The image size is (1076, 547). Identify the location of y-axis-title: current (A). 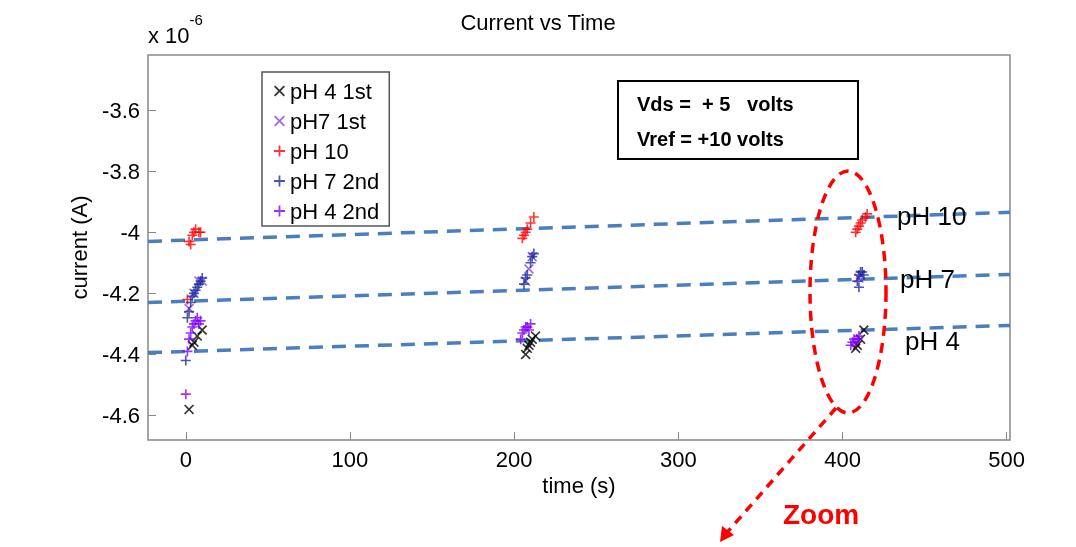
(79, 247).